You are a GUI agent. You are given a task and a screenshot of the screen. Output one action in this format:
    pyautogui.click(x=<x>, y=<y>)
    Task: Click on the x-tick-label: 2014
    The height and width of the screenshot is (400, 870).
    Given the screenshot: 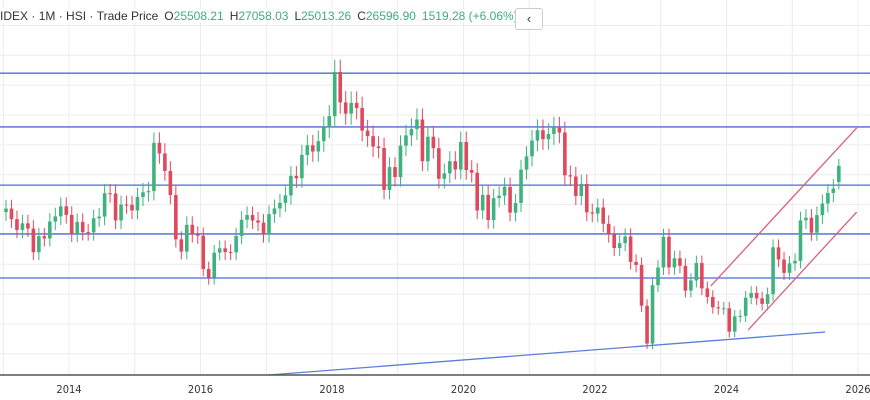 What is the action you would take?
    pyautogui.click(x=68, y=389)
    